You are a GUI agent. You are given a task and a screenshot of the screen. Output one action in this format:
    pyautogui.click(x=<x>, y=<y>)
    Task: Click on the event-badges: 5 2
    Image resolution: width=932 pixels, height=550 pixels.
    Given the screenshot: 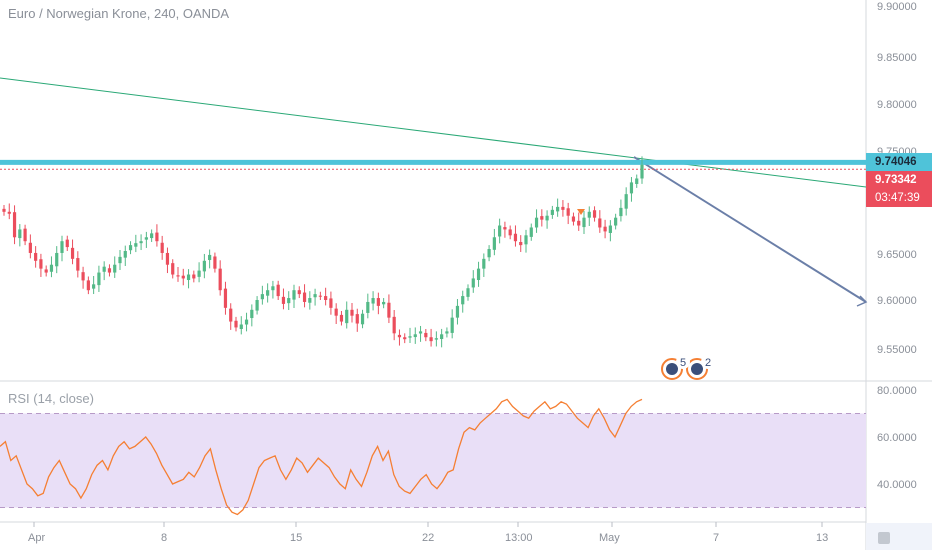 What is the action you would take?
    pyautogui.click(x=688, y=367)
    